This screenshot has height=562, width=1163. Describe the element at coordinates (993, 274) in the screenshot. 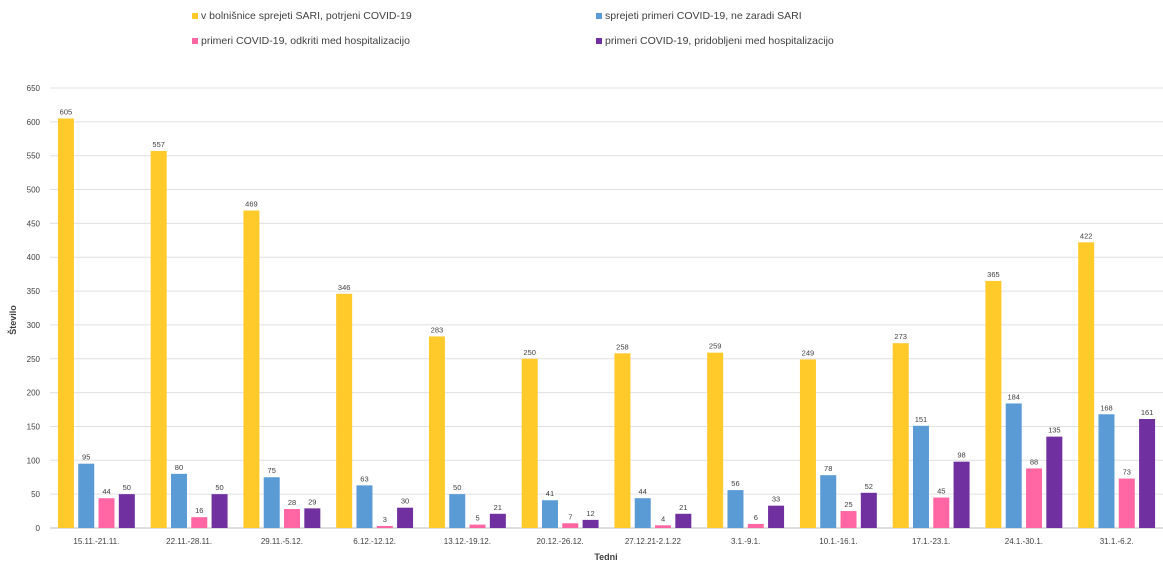

I see `data-label: 365` at that location.